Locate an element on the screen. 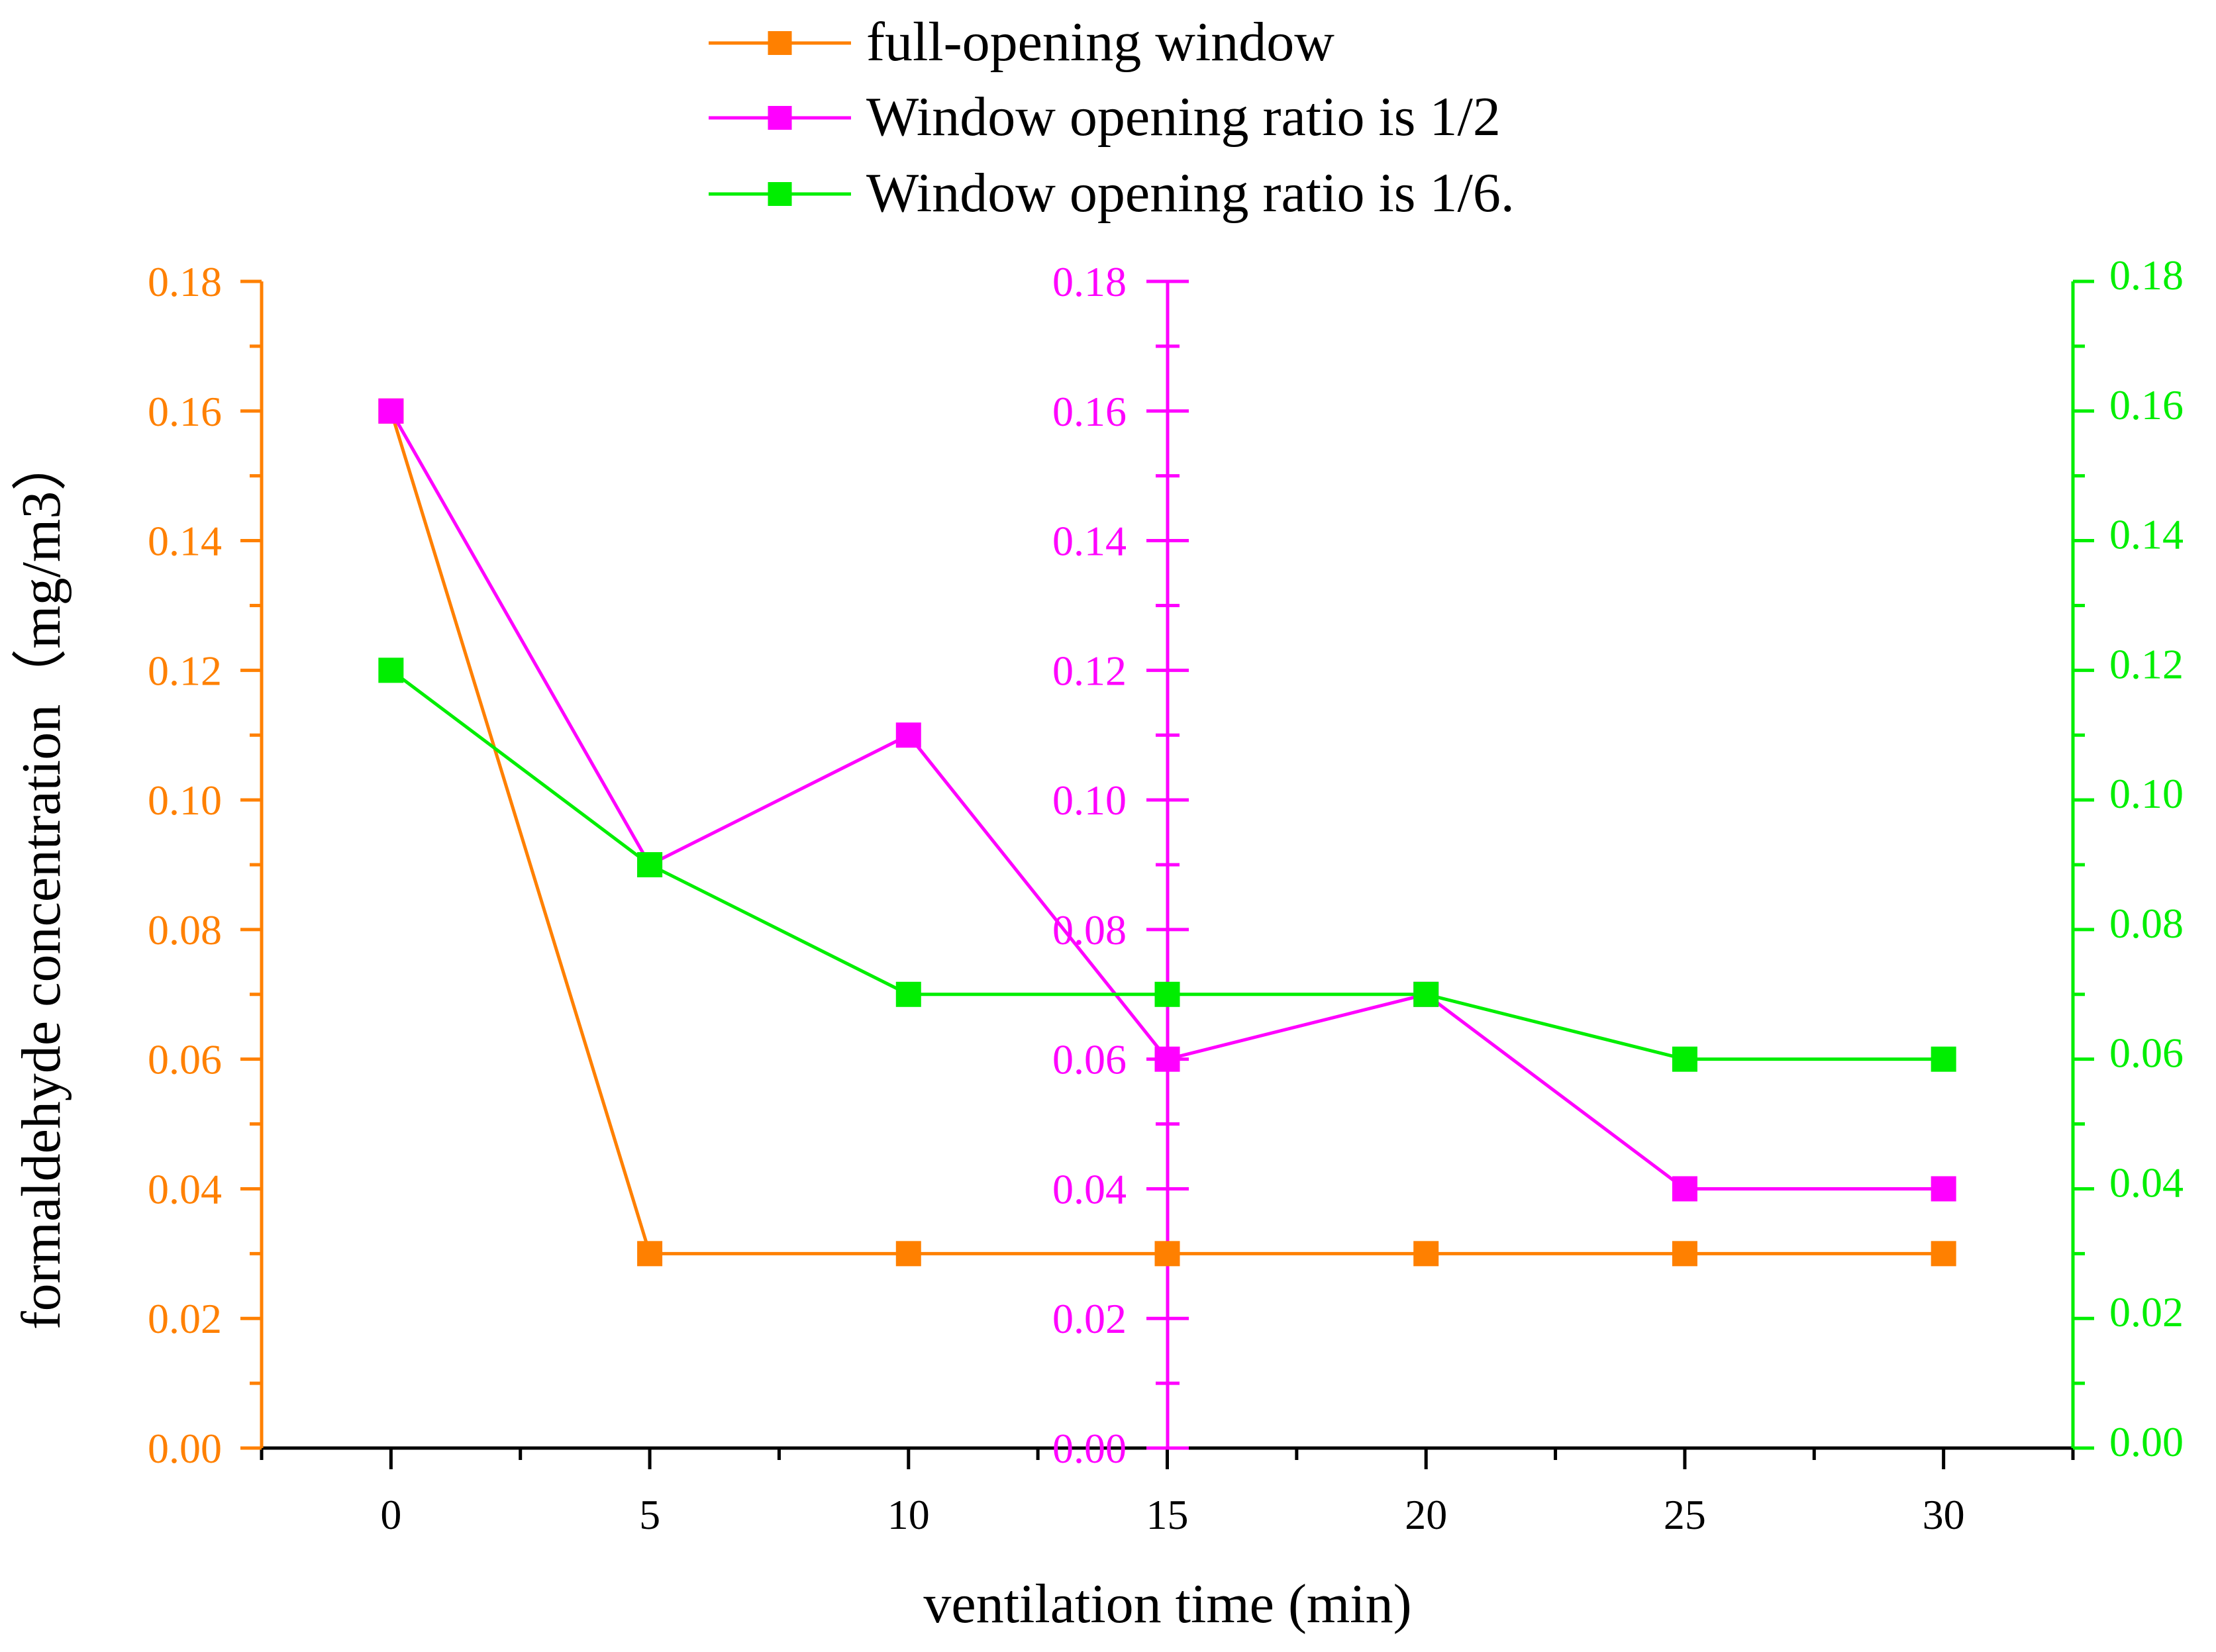  right-y-tick-label: 0.16 is located at coordinates (2146, 404).